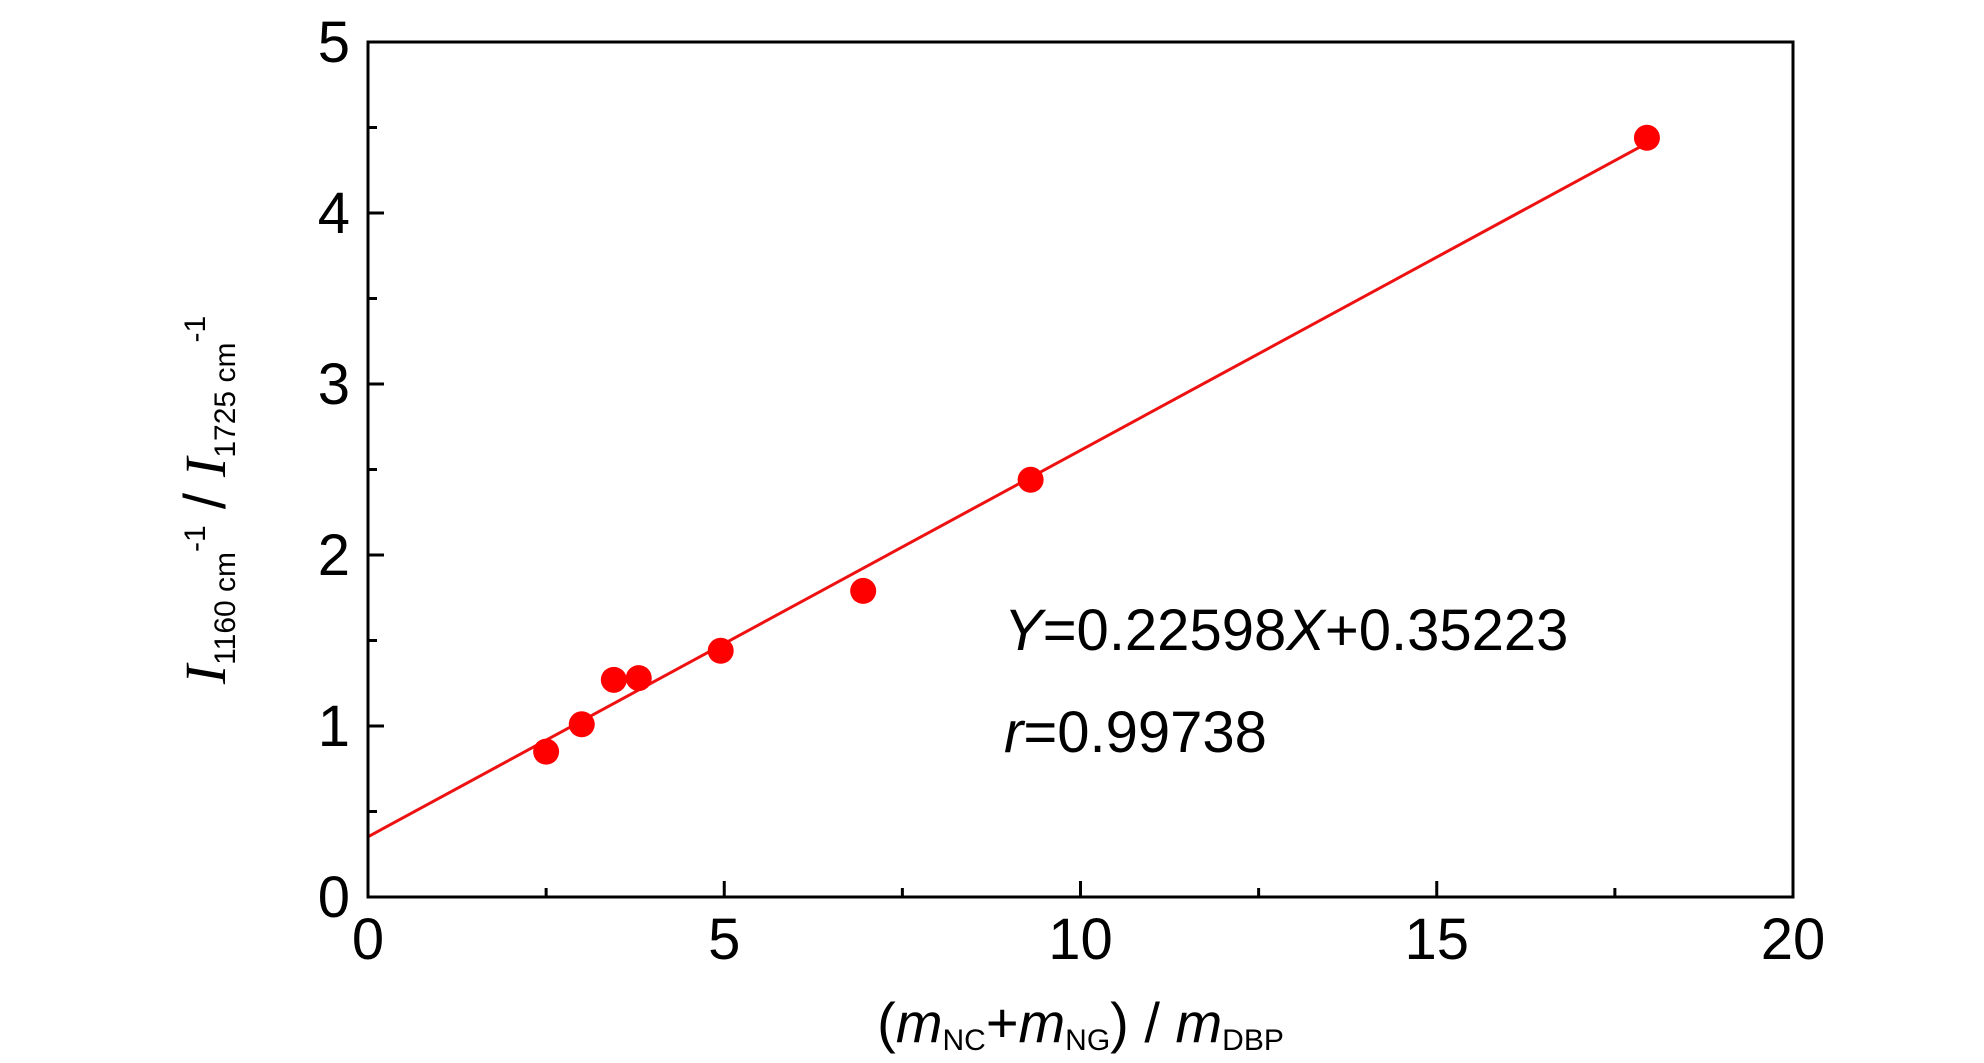 This screenshot has width=1984, height=1063. I want to click on y-label-i1: I, so click(205, 673).